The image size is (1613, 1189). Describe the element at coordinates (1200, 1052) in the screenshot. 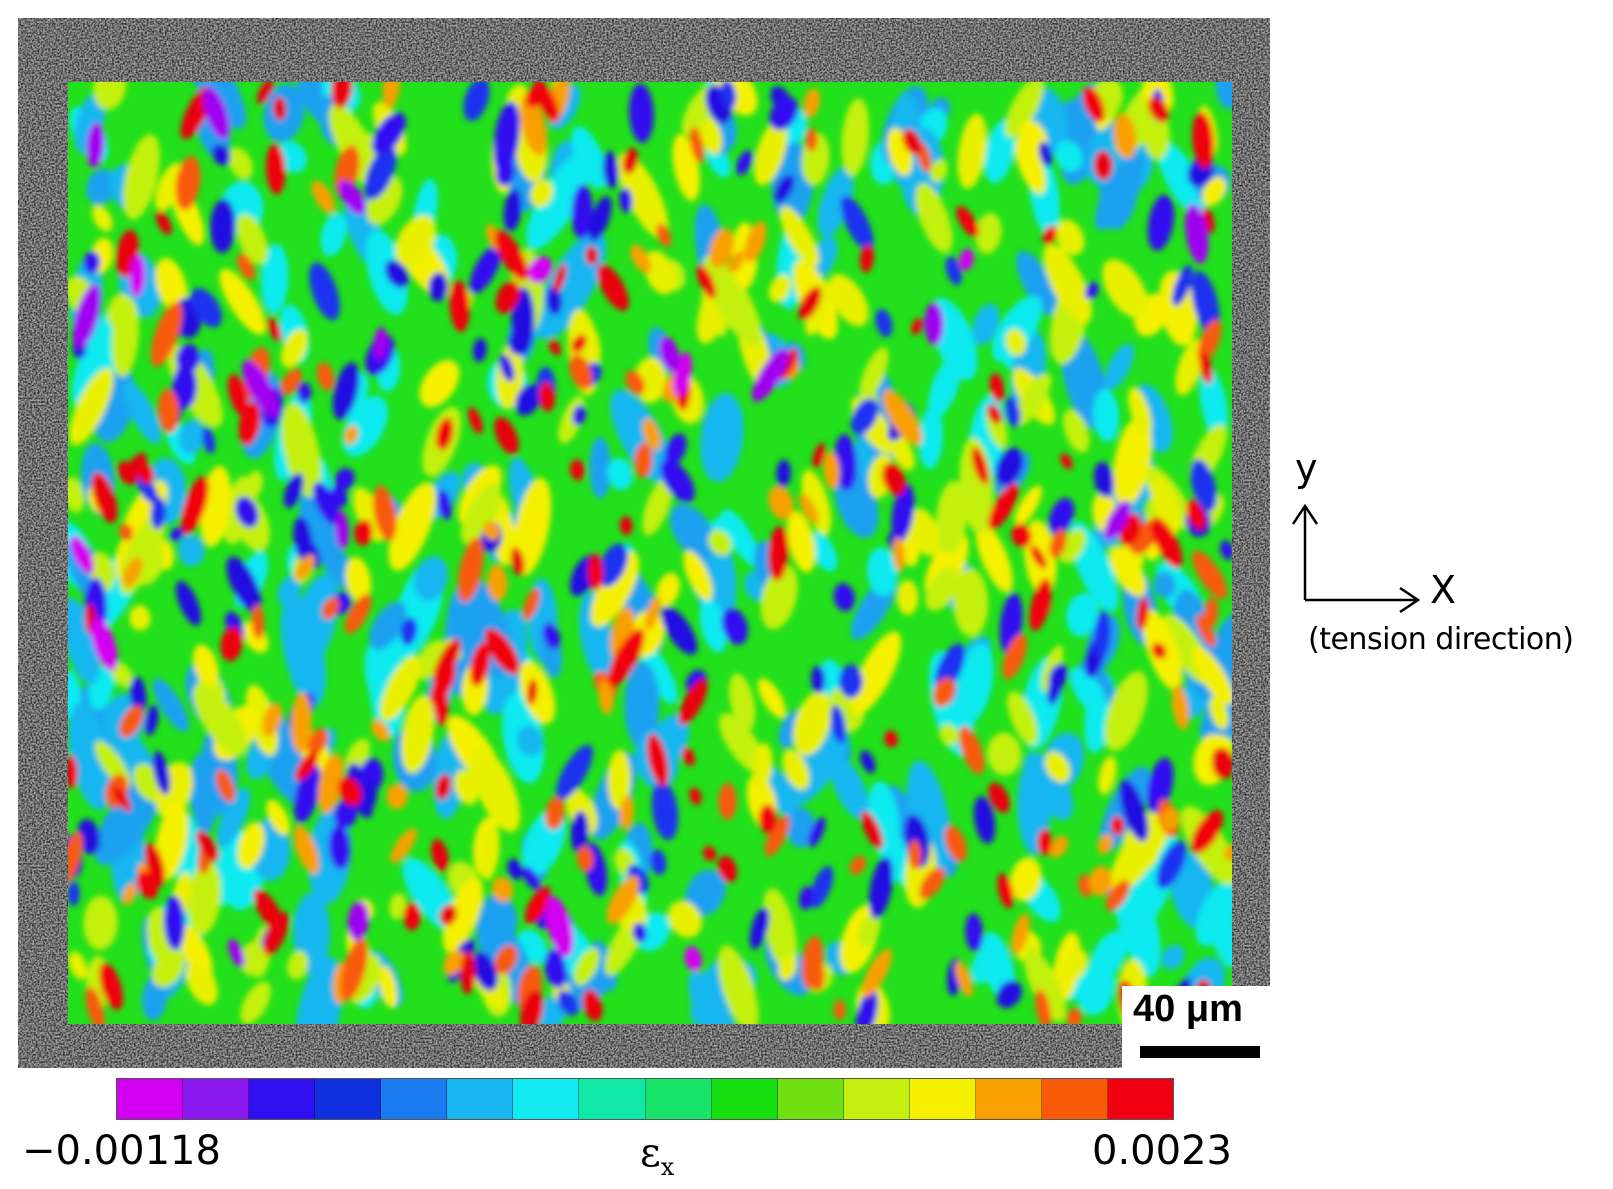

I see `scale-bar-line` at that location.